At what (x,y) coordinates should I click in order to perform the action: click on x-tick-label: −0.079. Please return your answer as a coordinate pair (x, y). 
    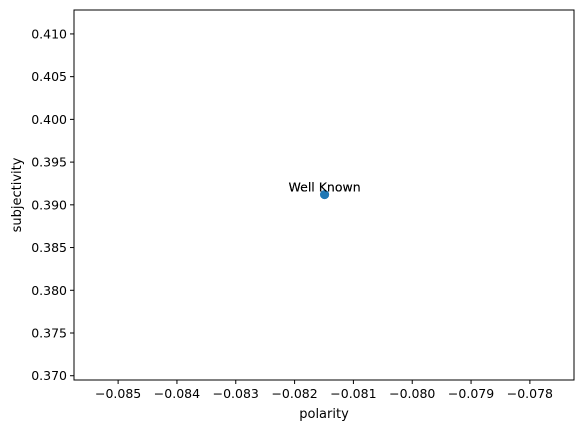
    Looking at the image, I should click on (471, 393).